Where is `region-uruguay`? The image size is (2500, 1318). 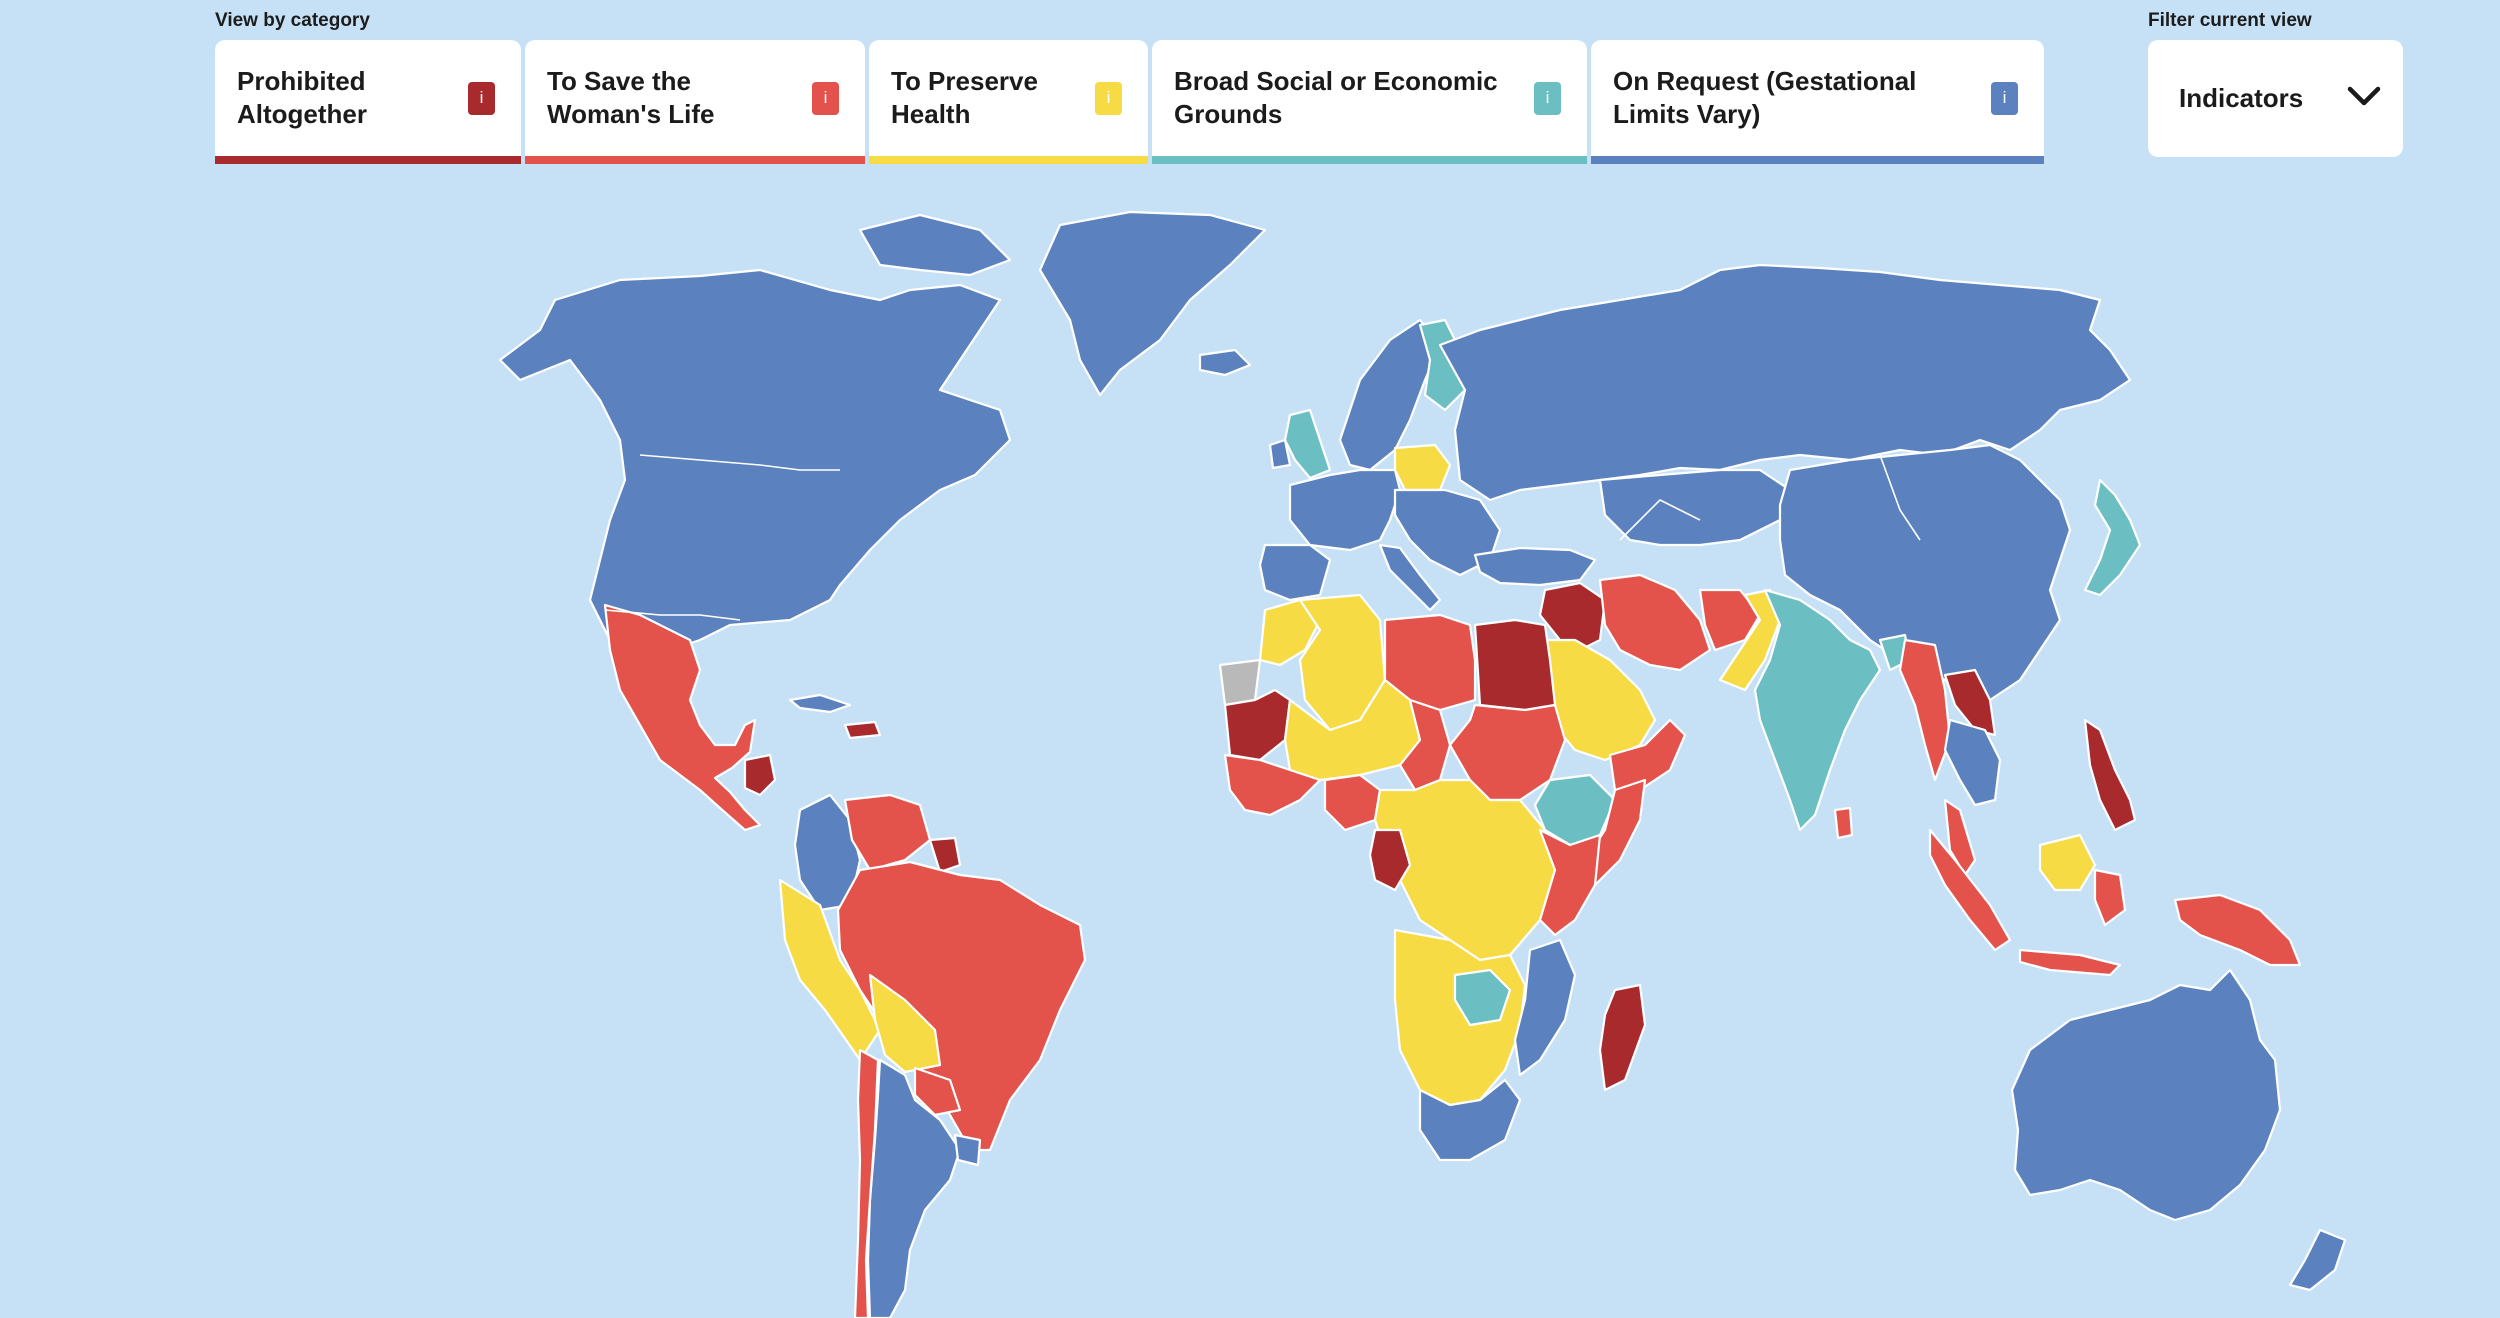 region-uruguay is located at coordinates (967, 1150).